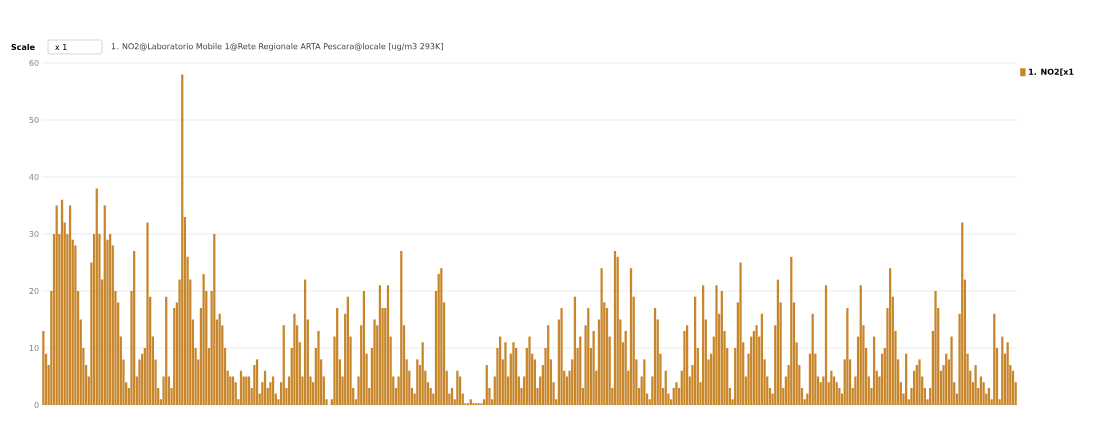  I want to click on y-tick-label: 40, so click(34, 177).